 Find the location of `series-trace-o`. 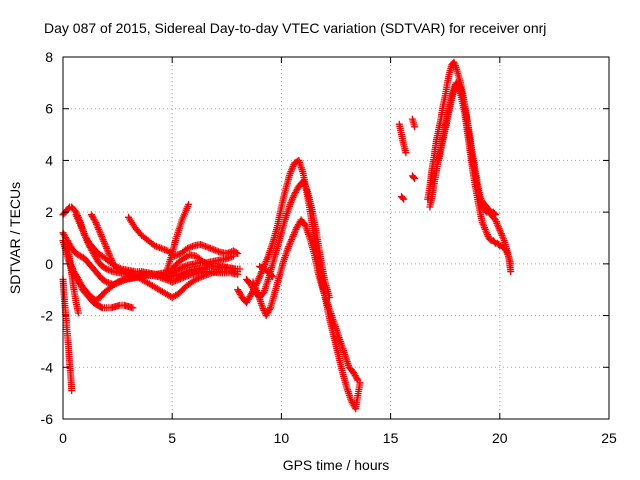

series-trace-o is located at coordinates (402, 138).